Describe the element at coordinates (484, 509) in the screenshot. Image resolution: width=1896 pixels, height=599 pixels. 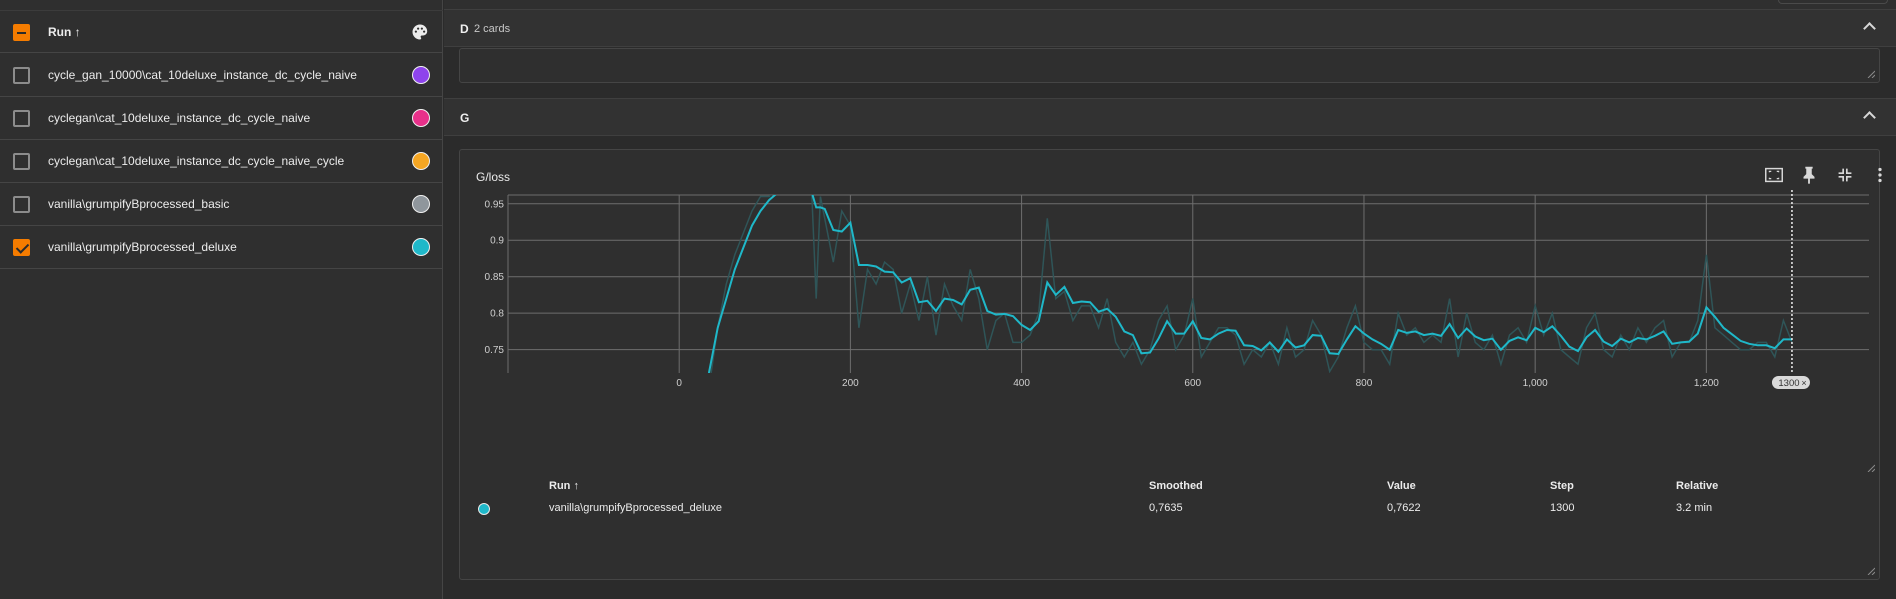
I see `legend-series-dot` at that location.